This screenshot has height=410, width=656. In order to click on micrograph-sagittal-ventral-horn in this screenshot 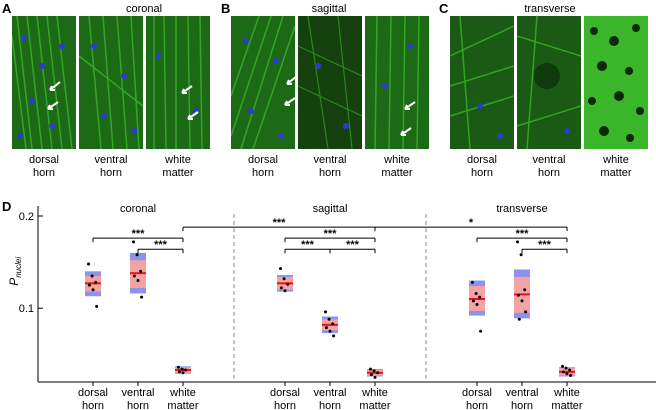, I will do `click(330, 82)`.